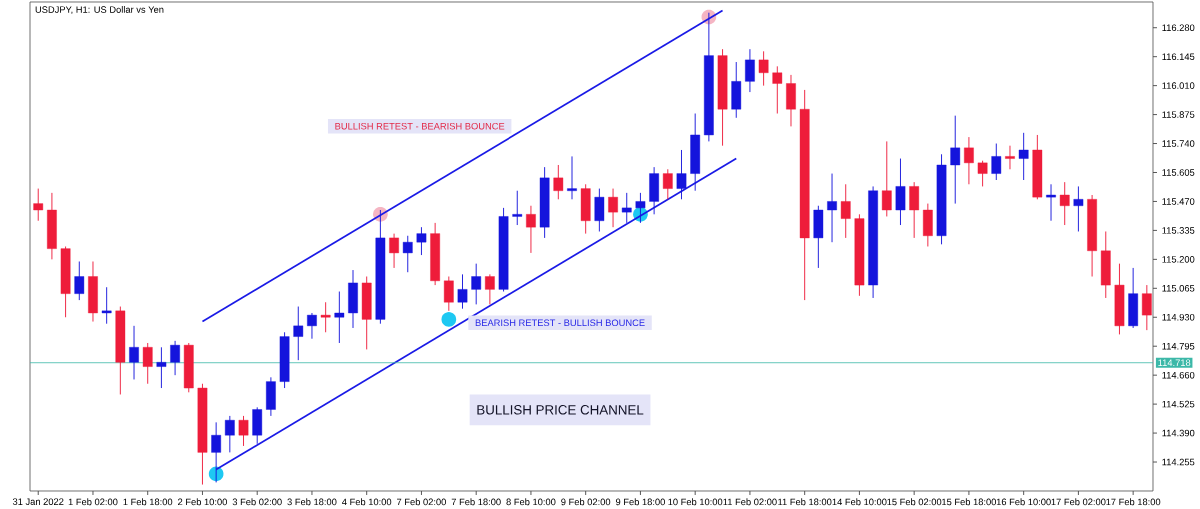 This screenshot has width=1200, height=509. I want to click on x-tick-label: 7 Feb 02:00, so click(421, 502).